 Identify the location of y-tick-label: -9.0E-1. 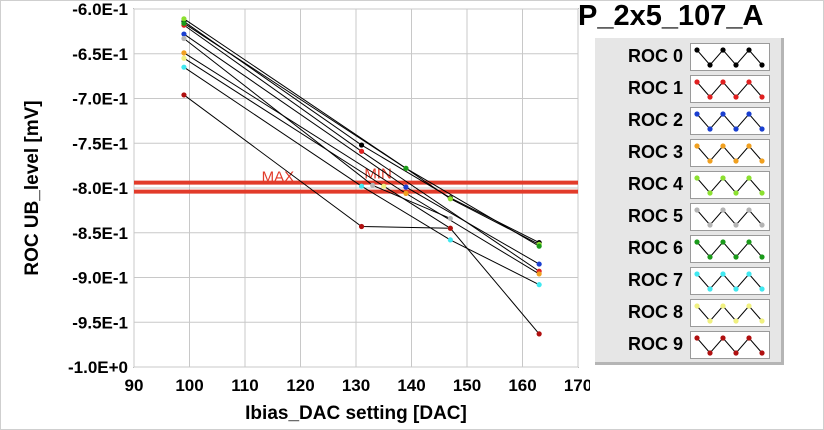
(100, 278).